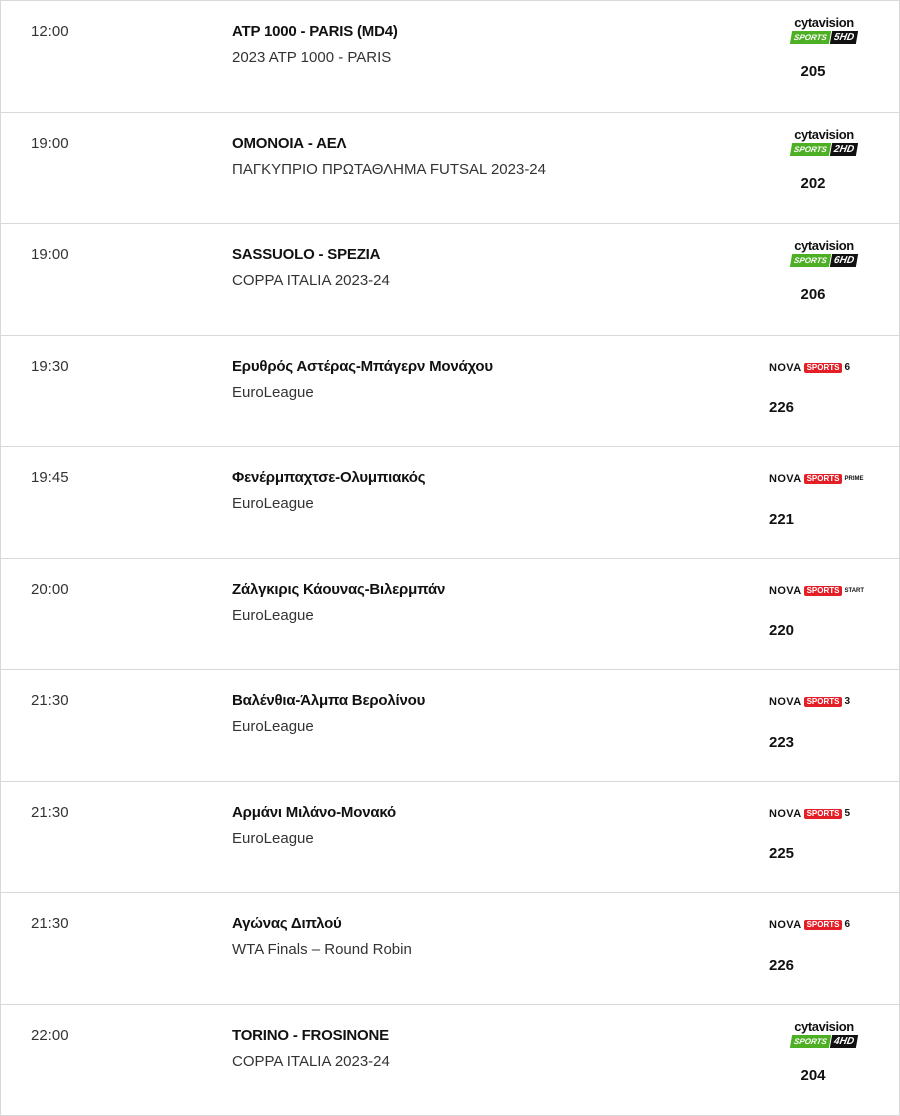 This screenshot has width=900, height=1116. What do you see at coordinates (287, 923) in the screenshot?
I see `event-title: Αγώνας Διπλού` at bounding box center [287, 923].